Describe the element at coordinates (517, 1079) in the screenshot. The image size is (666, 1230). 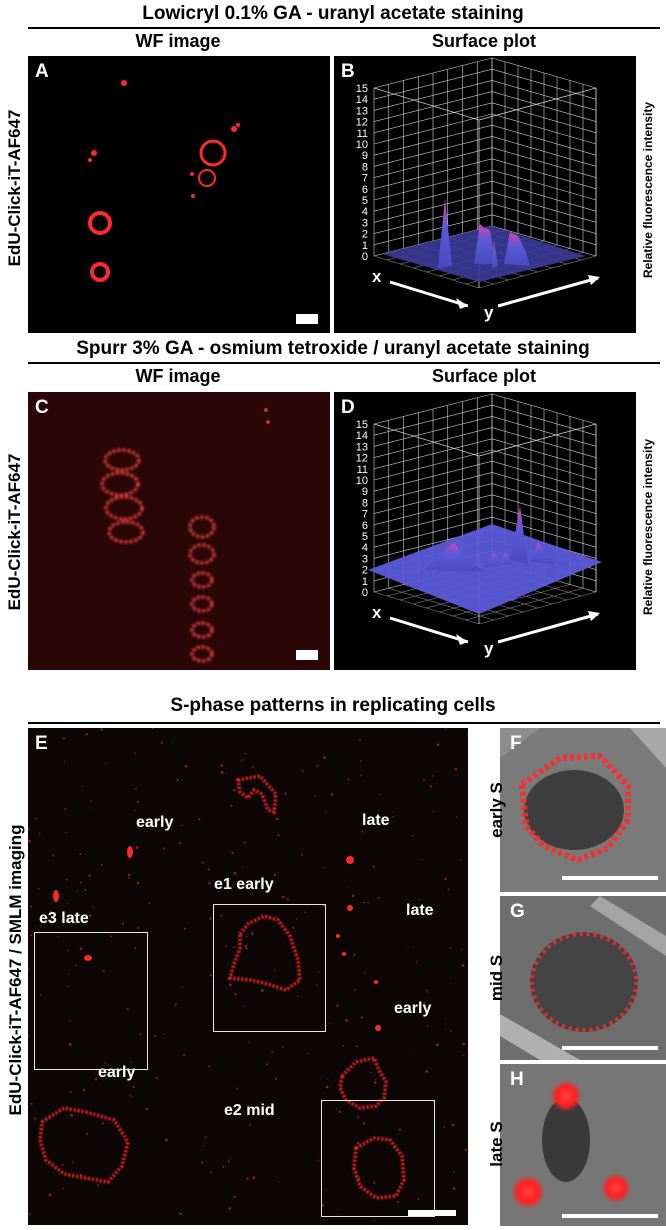
I see `panel-h-label: H` at that location.